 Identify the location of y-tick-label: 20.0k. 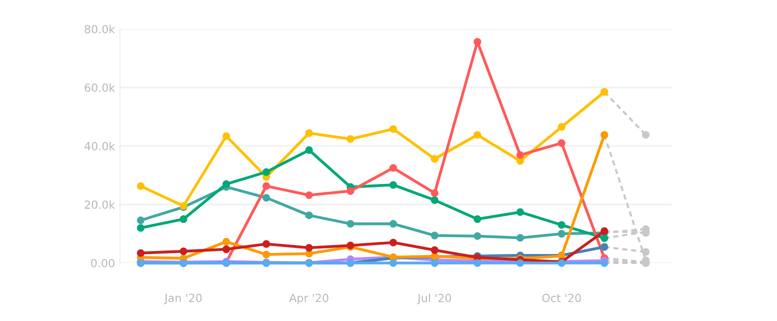
(100, 204).